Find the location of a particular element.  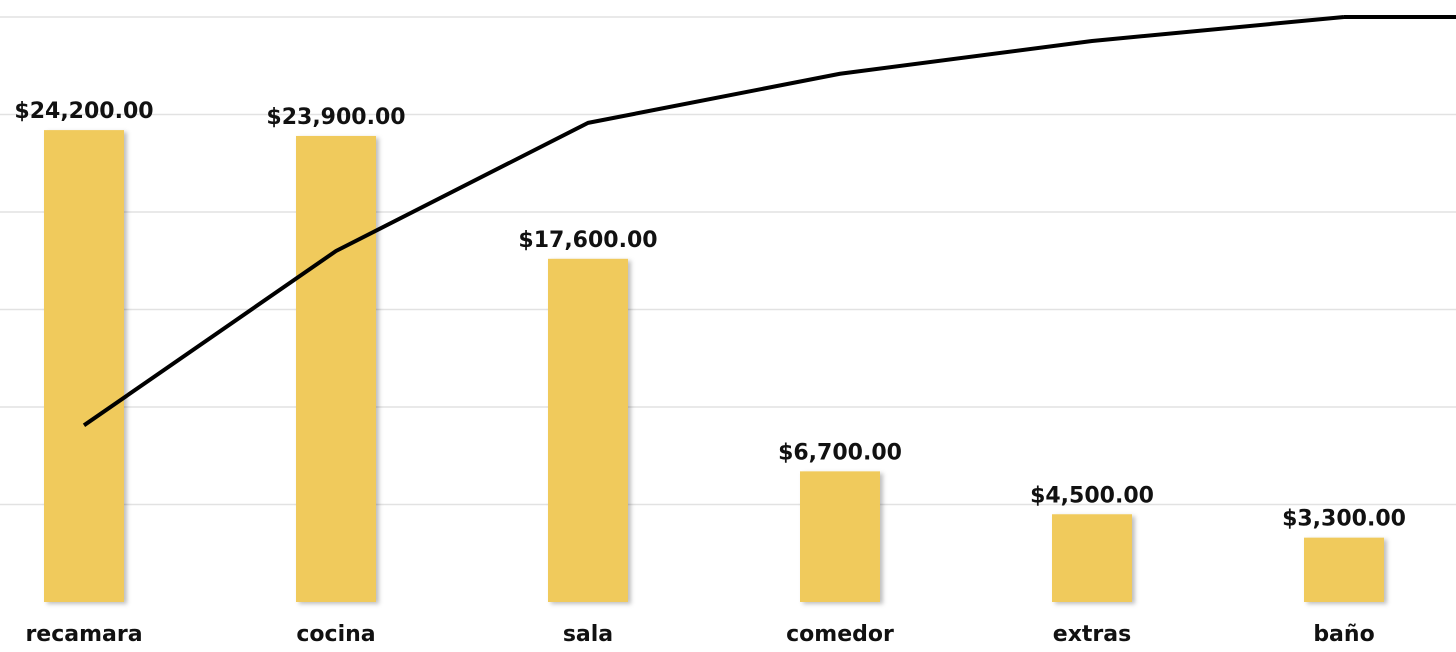

x-tick-label: comedor is located at coordinates (840, 634).